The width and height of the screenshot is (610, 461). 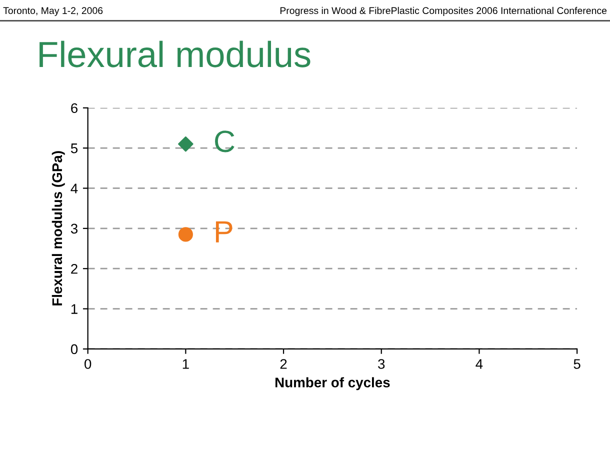 I want to click on series-label: P, so click(x=224, y=231).